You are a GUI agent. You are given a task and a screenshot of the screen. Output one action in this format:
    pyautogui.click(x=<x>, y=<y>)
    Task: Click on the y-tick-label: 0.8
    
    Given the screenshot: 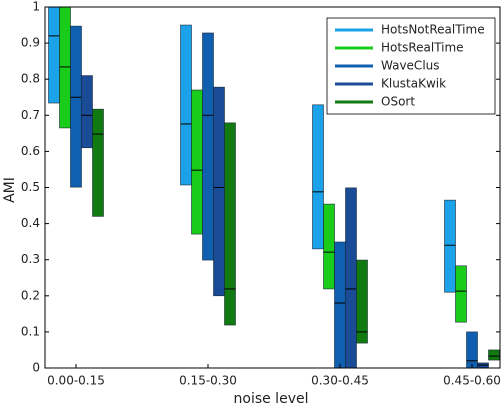 What is the action you would take?
    pyautogui.click(x=30, y=79)
    